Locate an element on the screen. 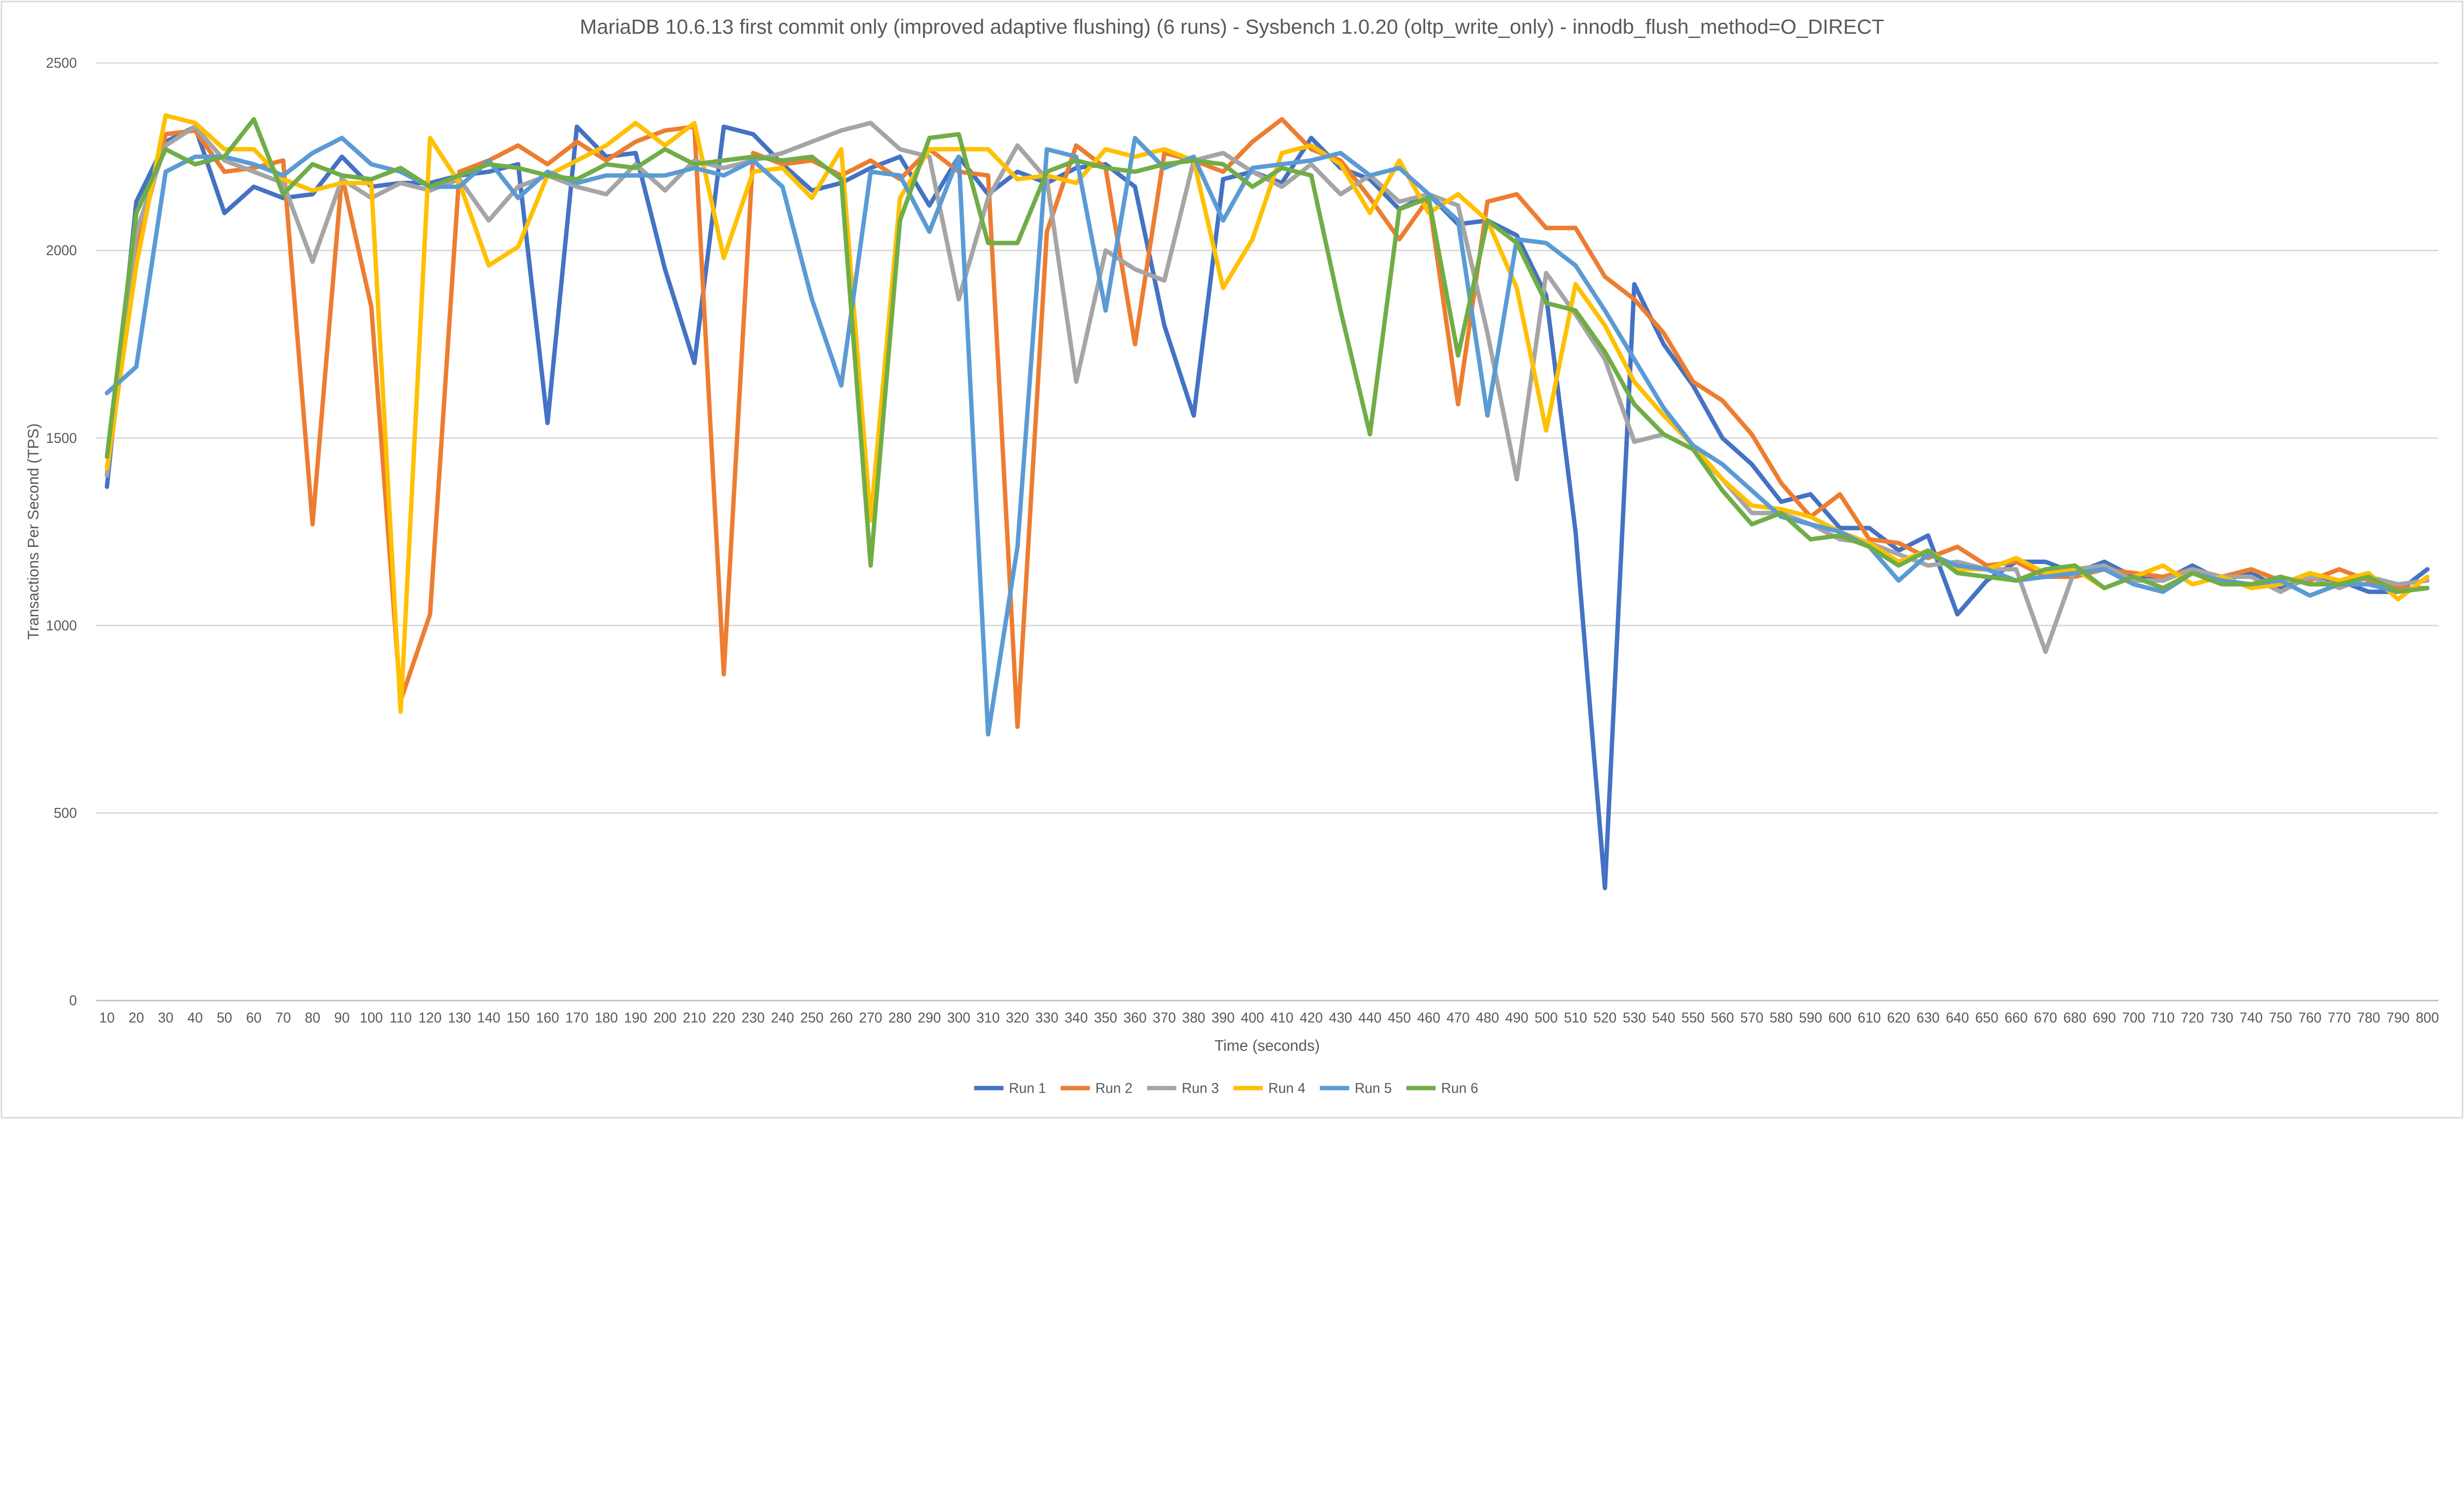 This screenshot has width=2464, height=1506. y-tick-label: 0 is located at coordinates (73, 1000).